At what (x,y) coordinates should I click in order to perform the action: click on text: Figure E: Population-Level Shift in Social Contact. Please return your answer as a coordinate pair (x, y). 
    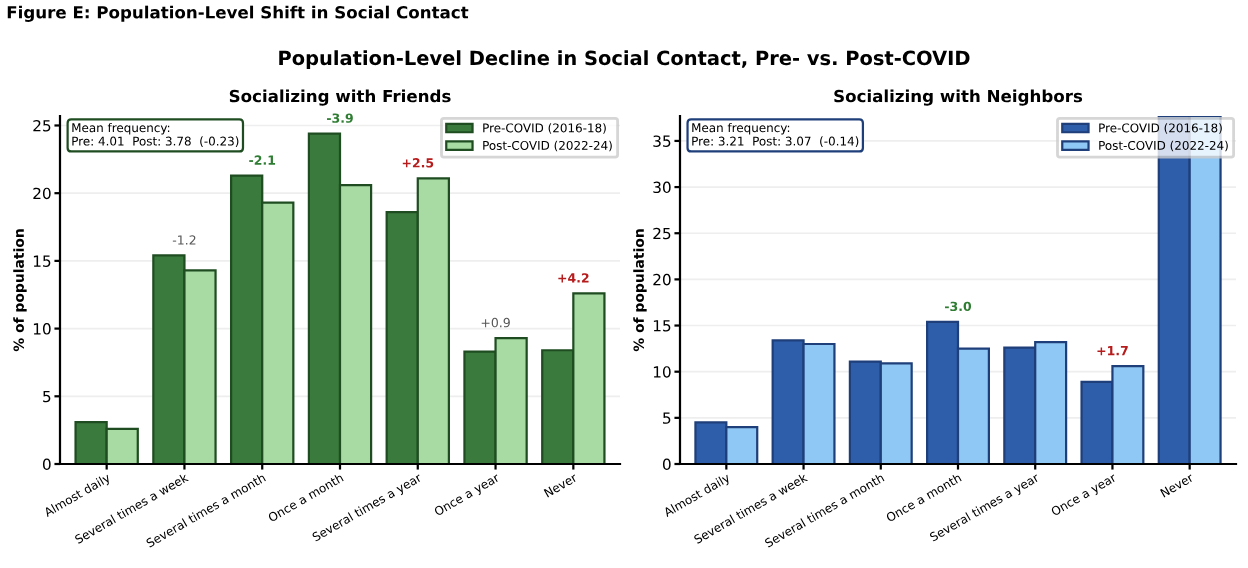
    Looking at the image, I should click on (238, 13).